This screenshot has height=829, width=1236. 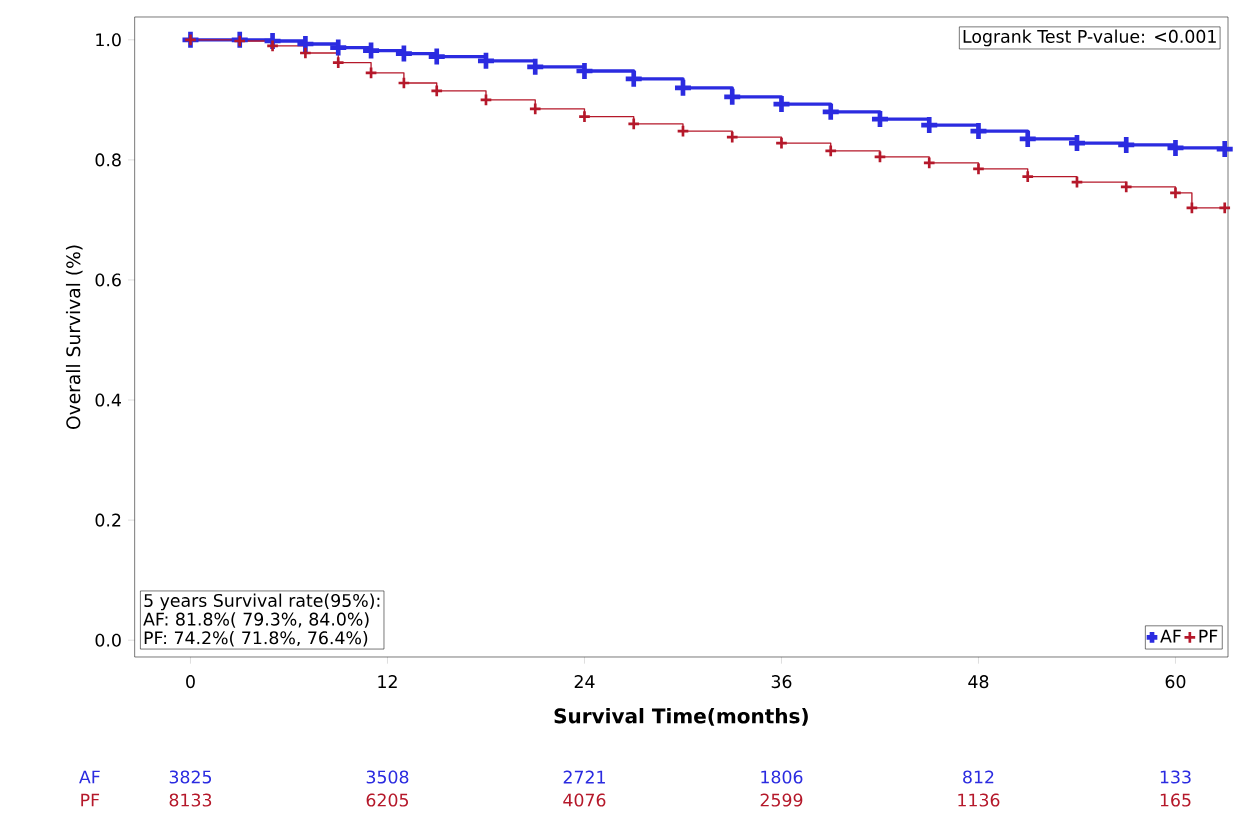 What do you see at coordinates (108, 280) in the screenshot?
I see `y-tick-label: 0.6` at bounding box center [108, 280].